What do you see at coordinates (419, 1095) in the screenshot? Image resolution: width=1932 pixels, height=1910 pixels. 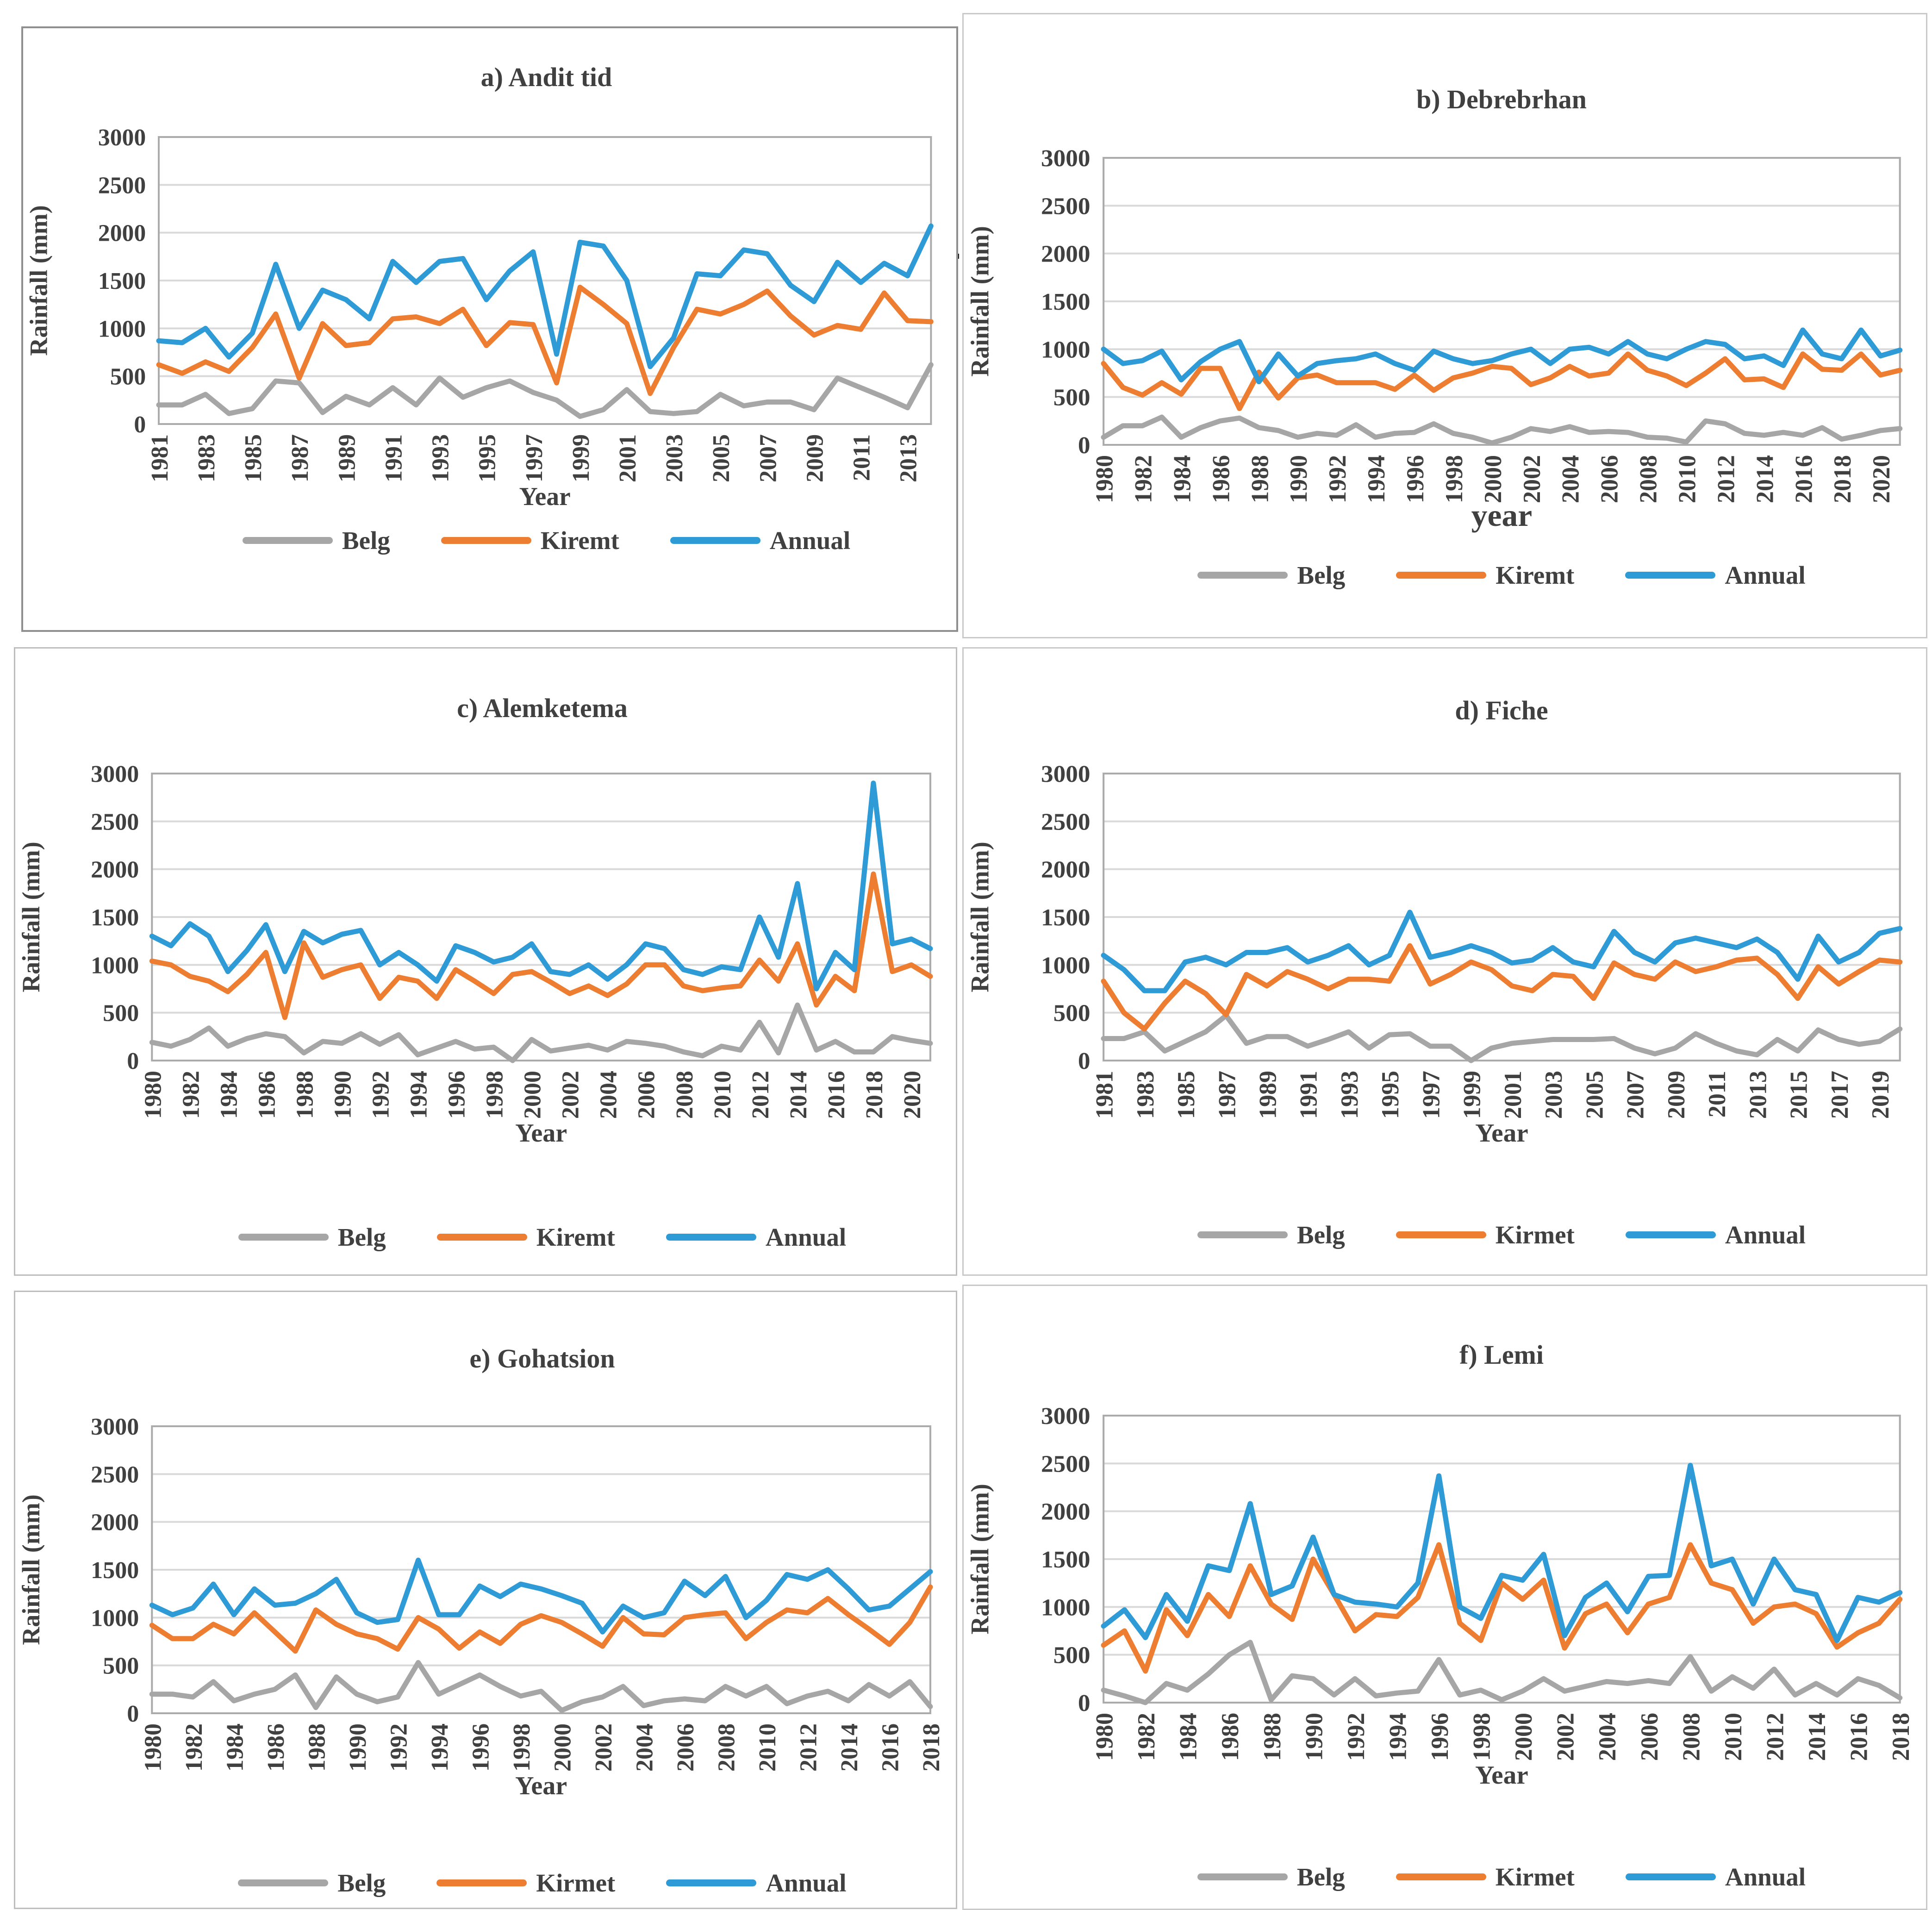 I see `x-tick-label: 1994` at bounding box center [419, 1095].